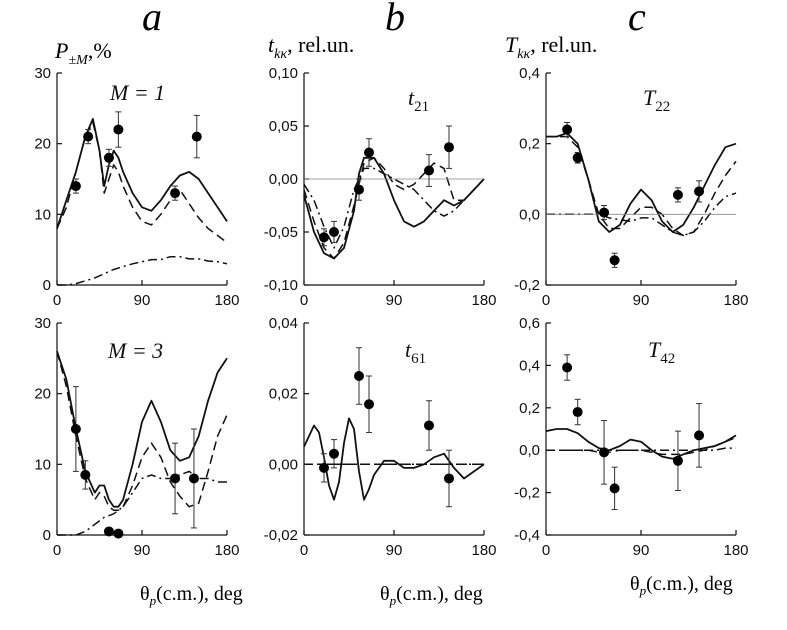 This screenshot has height=630, width=787. Describe the element at coordinates (152, 19) in the screenshot. I see `panel-letter-a: a` at that location.